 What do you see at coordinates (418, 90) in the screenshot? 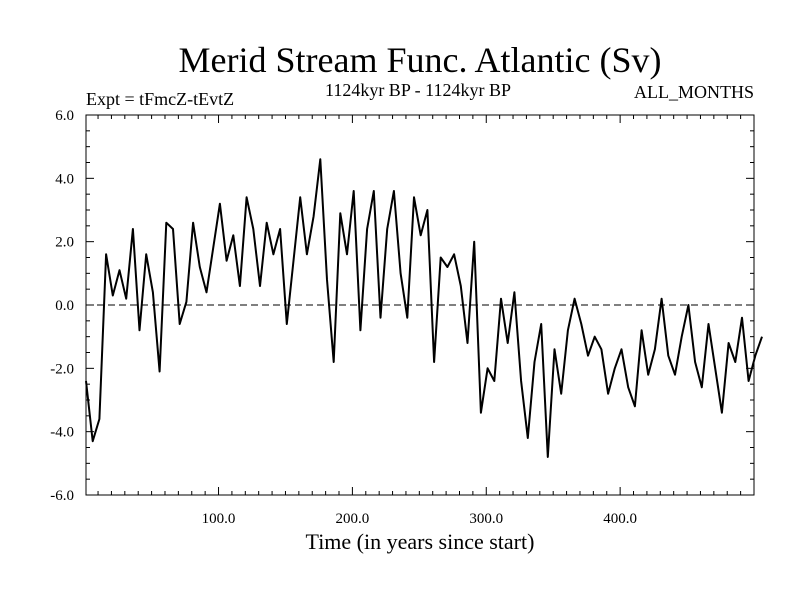
I see `chart-subtitle-center: 1124kyr BP - 1124kyr BP` at bounding box center [418, 90].